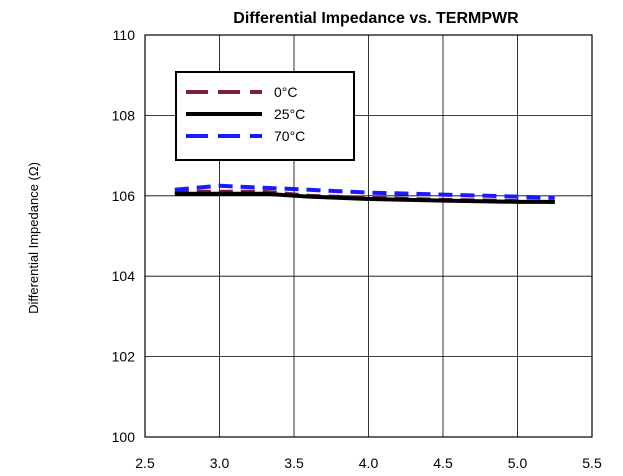 This screenshot has height=476, width=623. What do you see at coordinates (376, 18) in the screenshot?
I see `chart-title: Differential Impedance vs. TERMPWR` at bounding box center [376, 18].